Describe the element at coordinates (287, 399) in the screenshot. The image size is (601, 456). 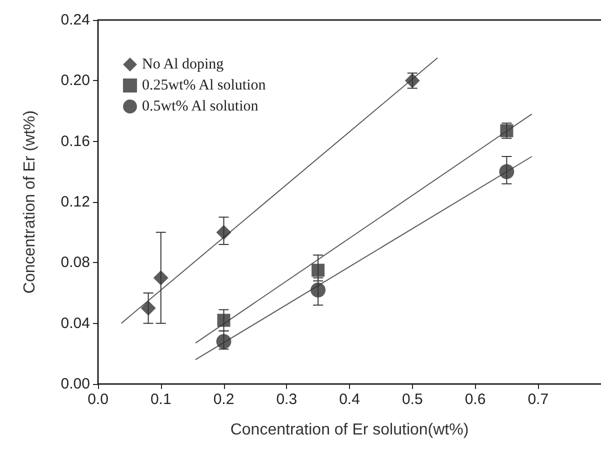
I see `x-tick-label: 0.3` at that location.